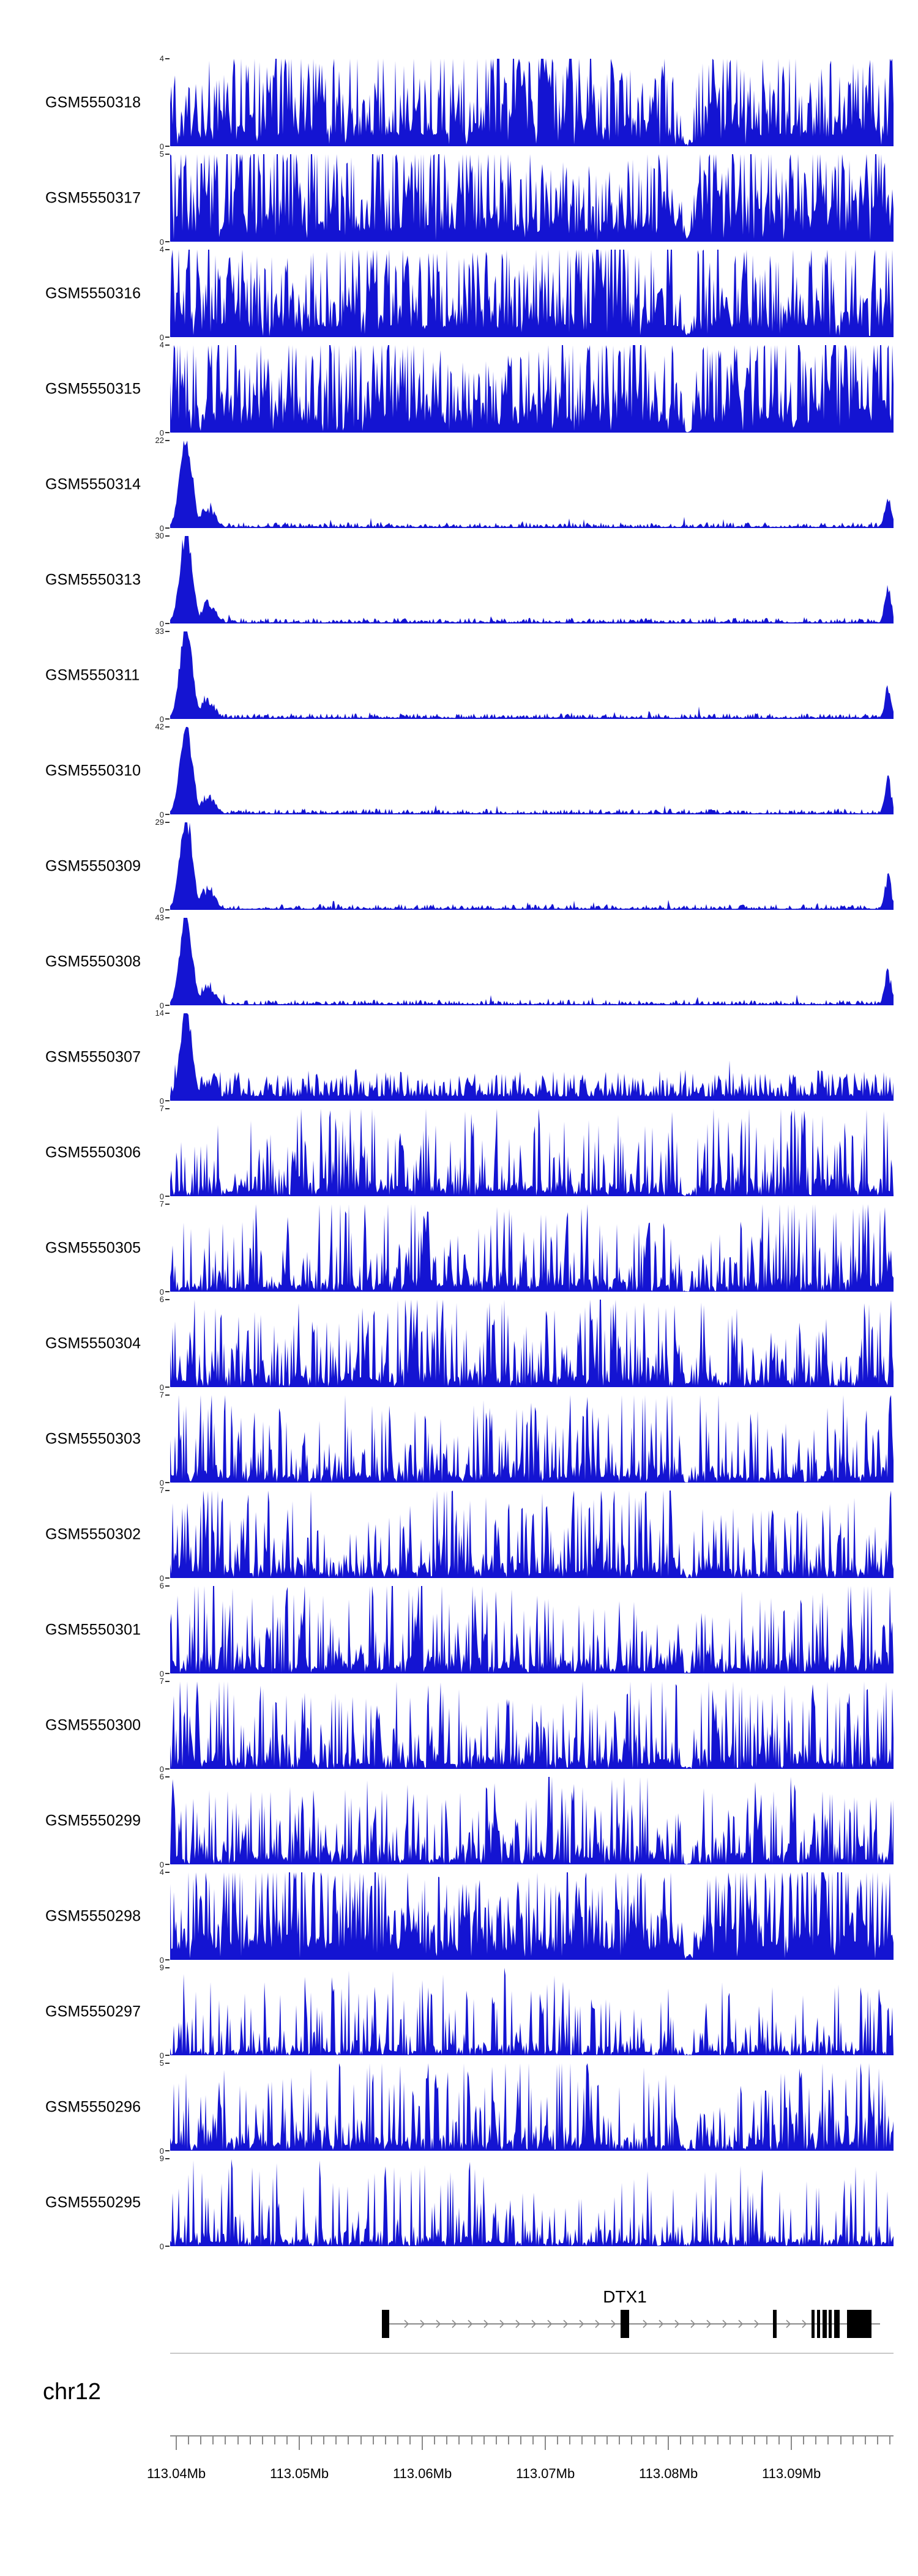 The image size is (918, 2576). What do you see at coordinates (631, 2324) in the screenshot?
I see `gene-model` at bounding box center [631, 2324].